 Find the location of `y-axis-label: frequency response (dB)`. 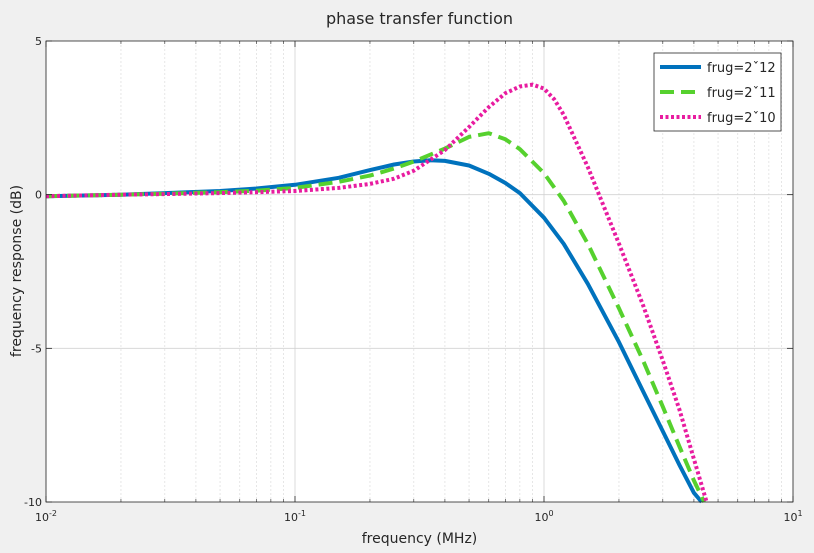

y-axis-label: frequency response (dB) is located at coordinates (17, 271).